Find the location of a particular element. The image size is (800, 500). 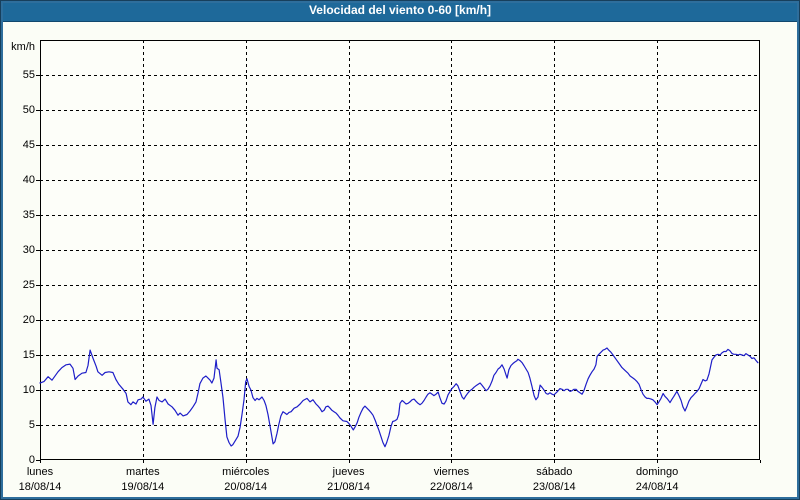

window-titlebar: Velocidad del viento 0-60 [km/h] is located at coordinates (400, 11).